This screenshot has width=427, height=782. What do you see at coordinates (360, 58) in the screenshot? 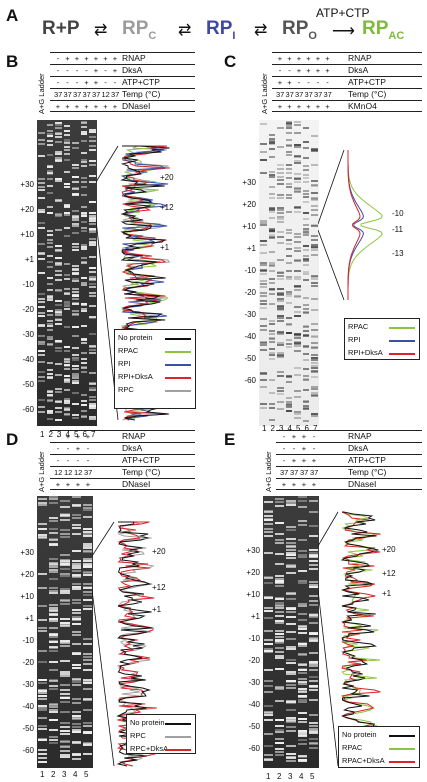
I see `condition-name: RNAP` at bounding box center [360, 58].